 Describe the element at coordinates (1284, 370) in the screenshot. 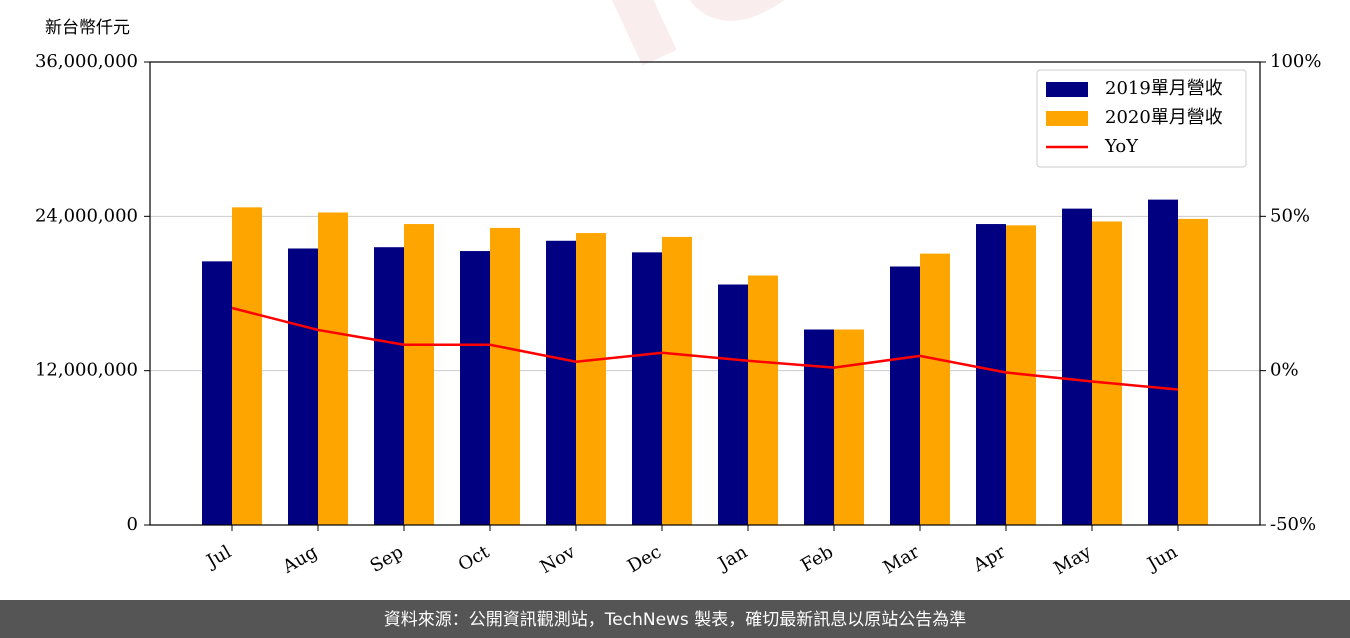

I see `y2-tick-label: 0%` at that location.